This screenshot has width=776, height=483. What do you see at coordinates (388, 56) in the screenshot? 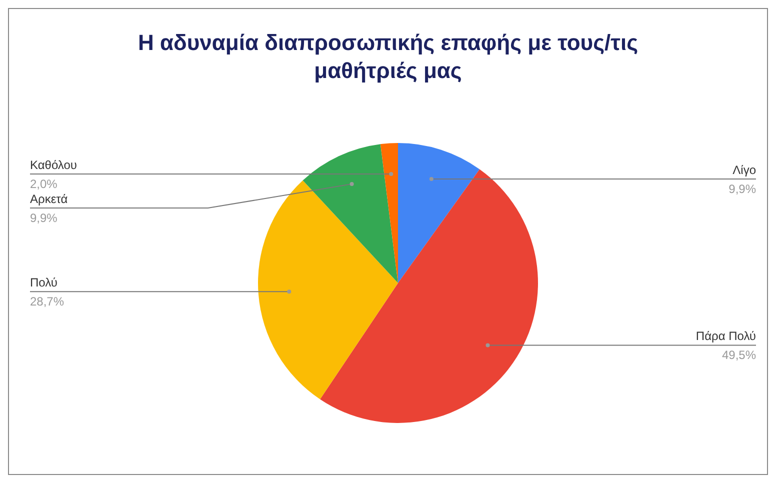
I see `chart-title: Η αδυναμία διαπροσωπικής επαφής με τους/τις μαθήτριές μας` at bounding box center [388, 56].